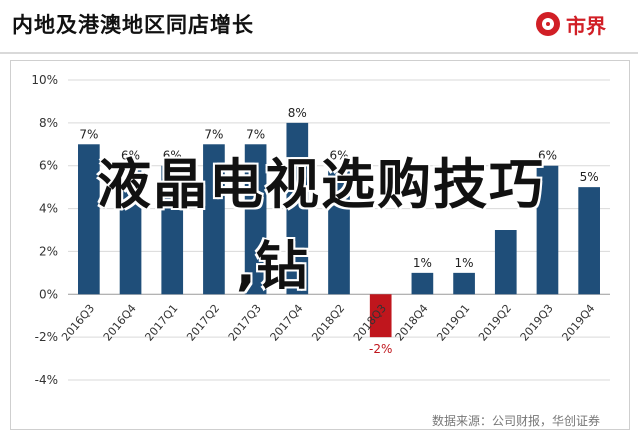 This screenshot has width=638, height=437. Describe the element at coordinates (46, 380) in the screenshot. I see `y-tick-label: -4%` at that location.